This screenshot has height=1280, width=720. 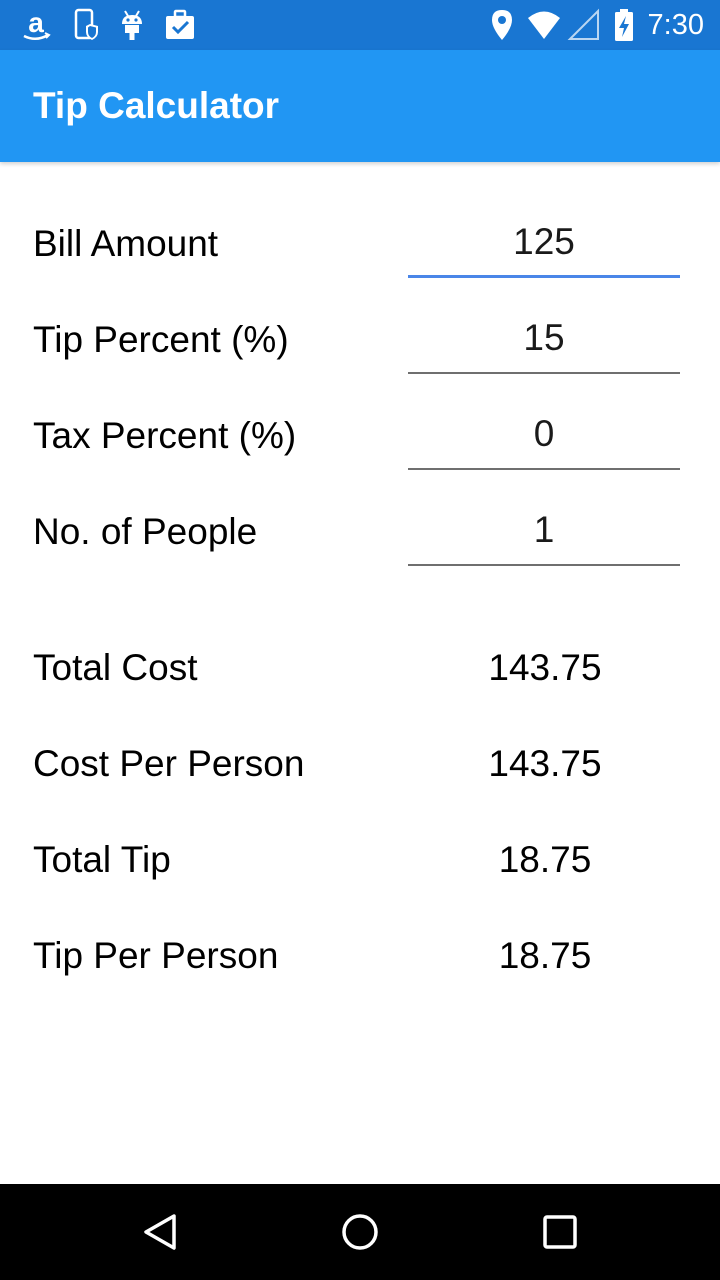 What do you see at coordinates (544, 339) in the screenshot?
I see `tip-percent-input` at bounding box center [544, 339].